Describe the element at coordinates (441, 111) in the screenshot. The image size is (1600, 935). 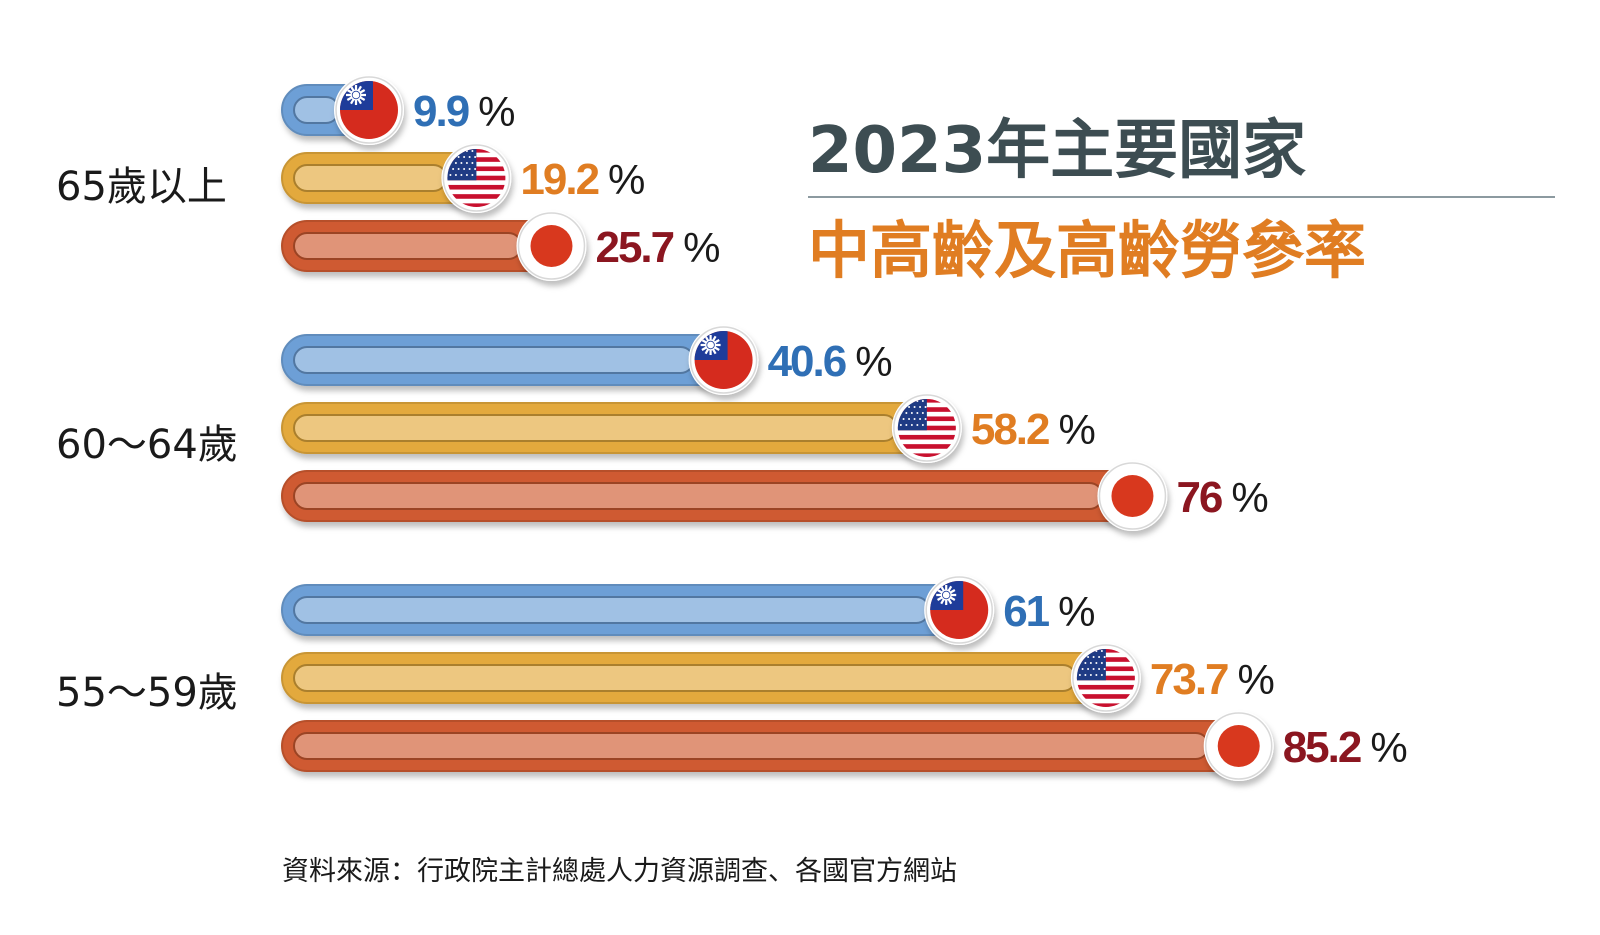
I see `value-label: 9.9` at that location.